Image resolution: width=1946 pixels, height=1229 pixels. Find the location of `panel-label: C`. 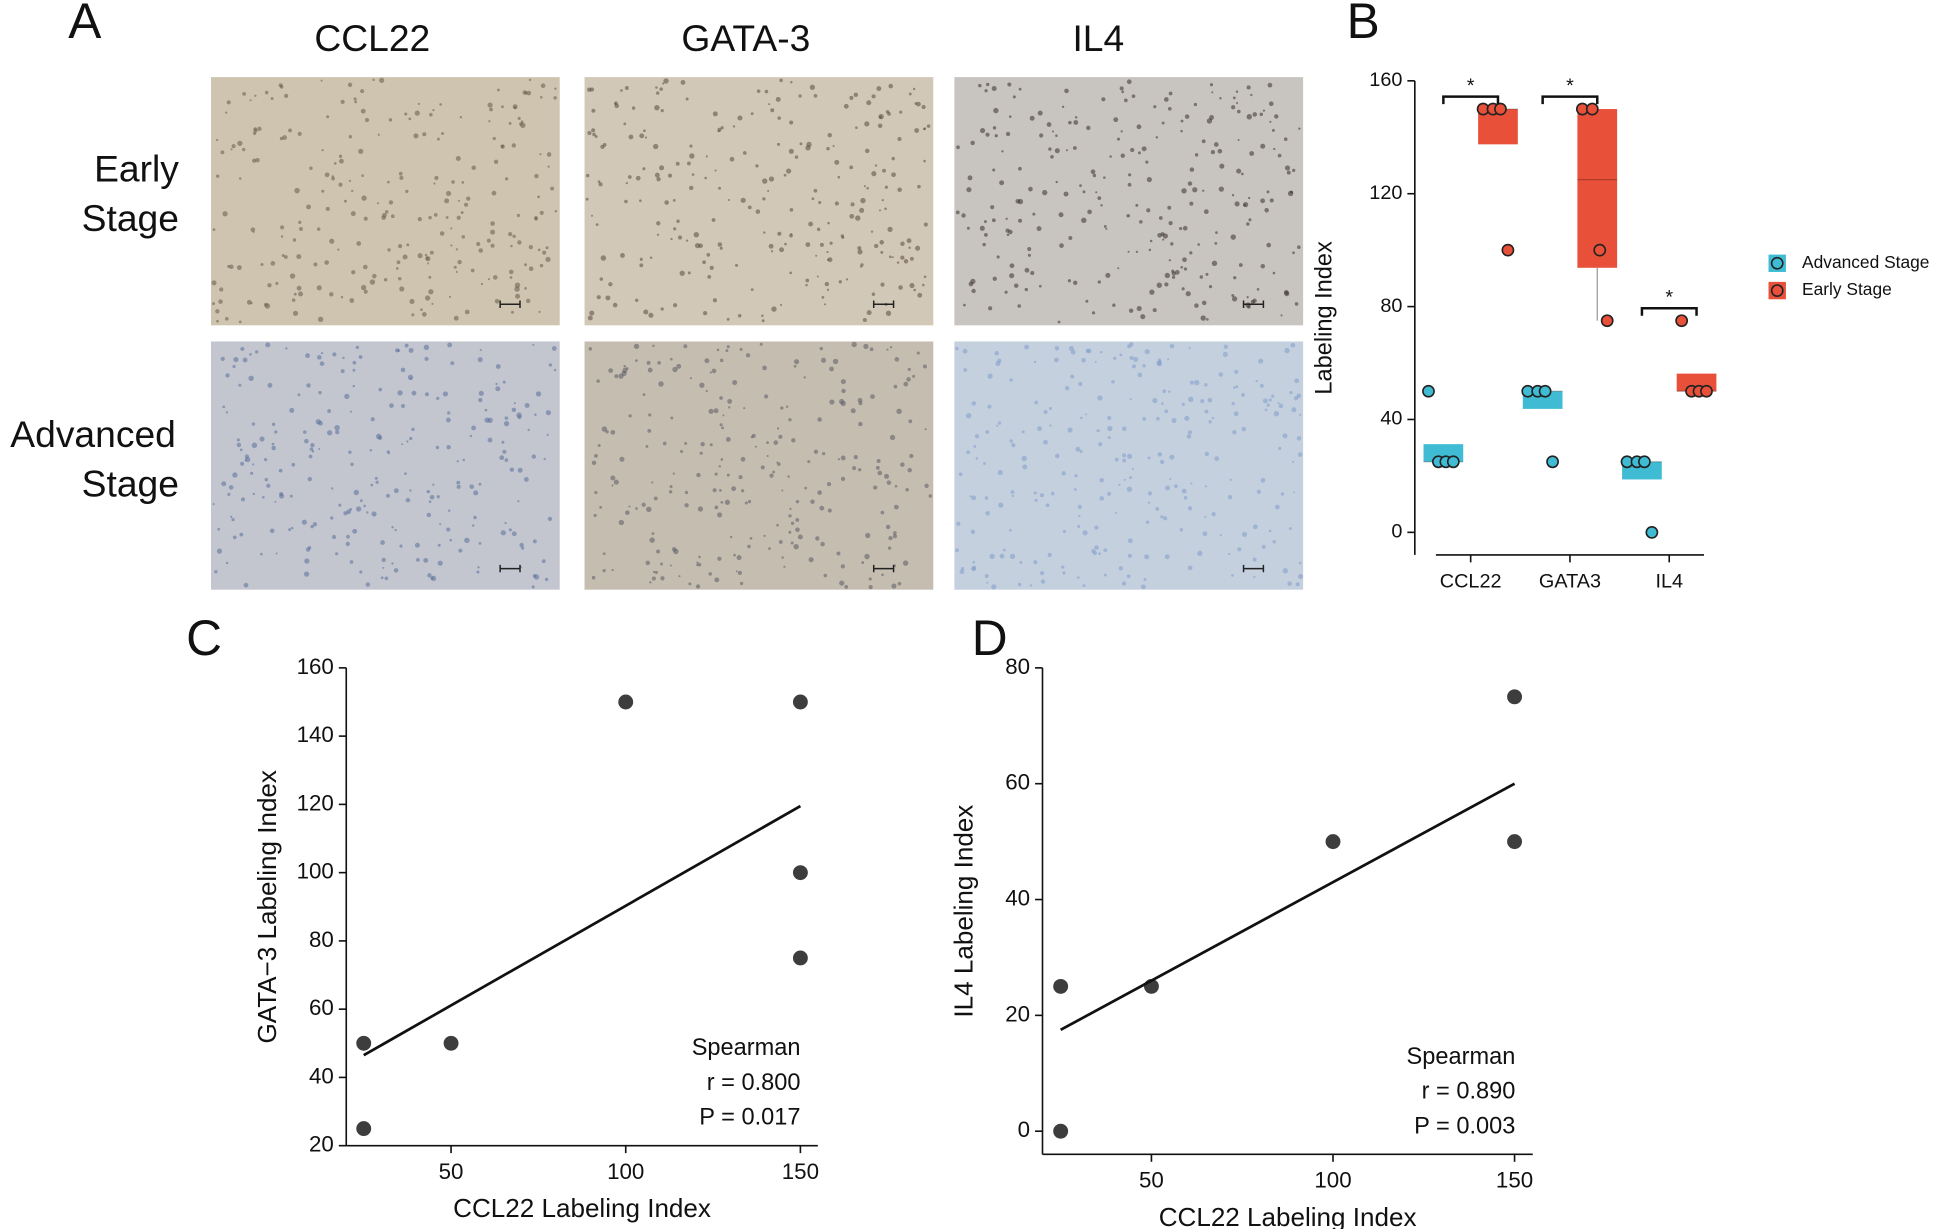

panel-label: C is located at coordinates (204, 638).